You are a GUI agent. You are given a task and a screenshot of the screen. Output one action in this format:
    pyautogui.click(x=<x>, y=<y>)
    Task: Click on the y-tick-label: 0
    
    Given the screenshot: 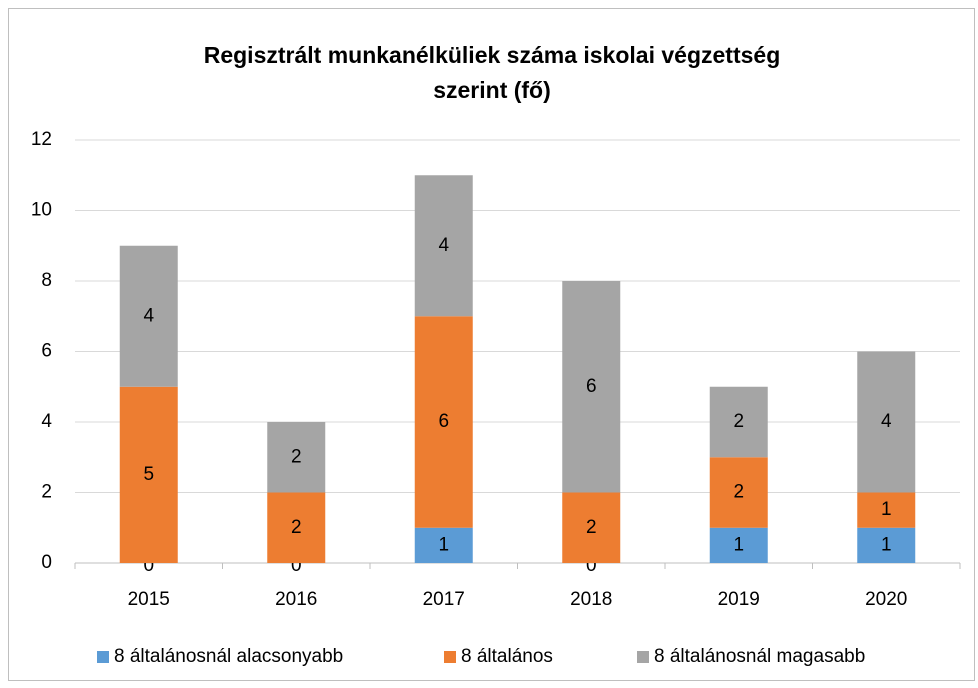 What is the action you would take?
    pyautogui.click(x=46, y=562)
    